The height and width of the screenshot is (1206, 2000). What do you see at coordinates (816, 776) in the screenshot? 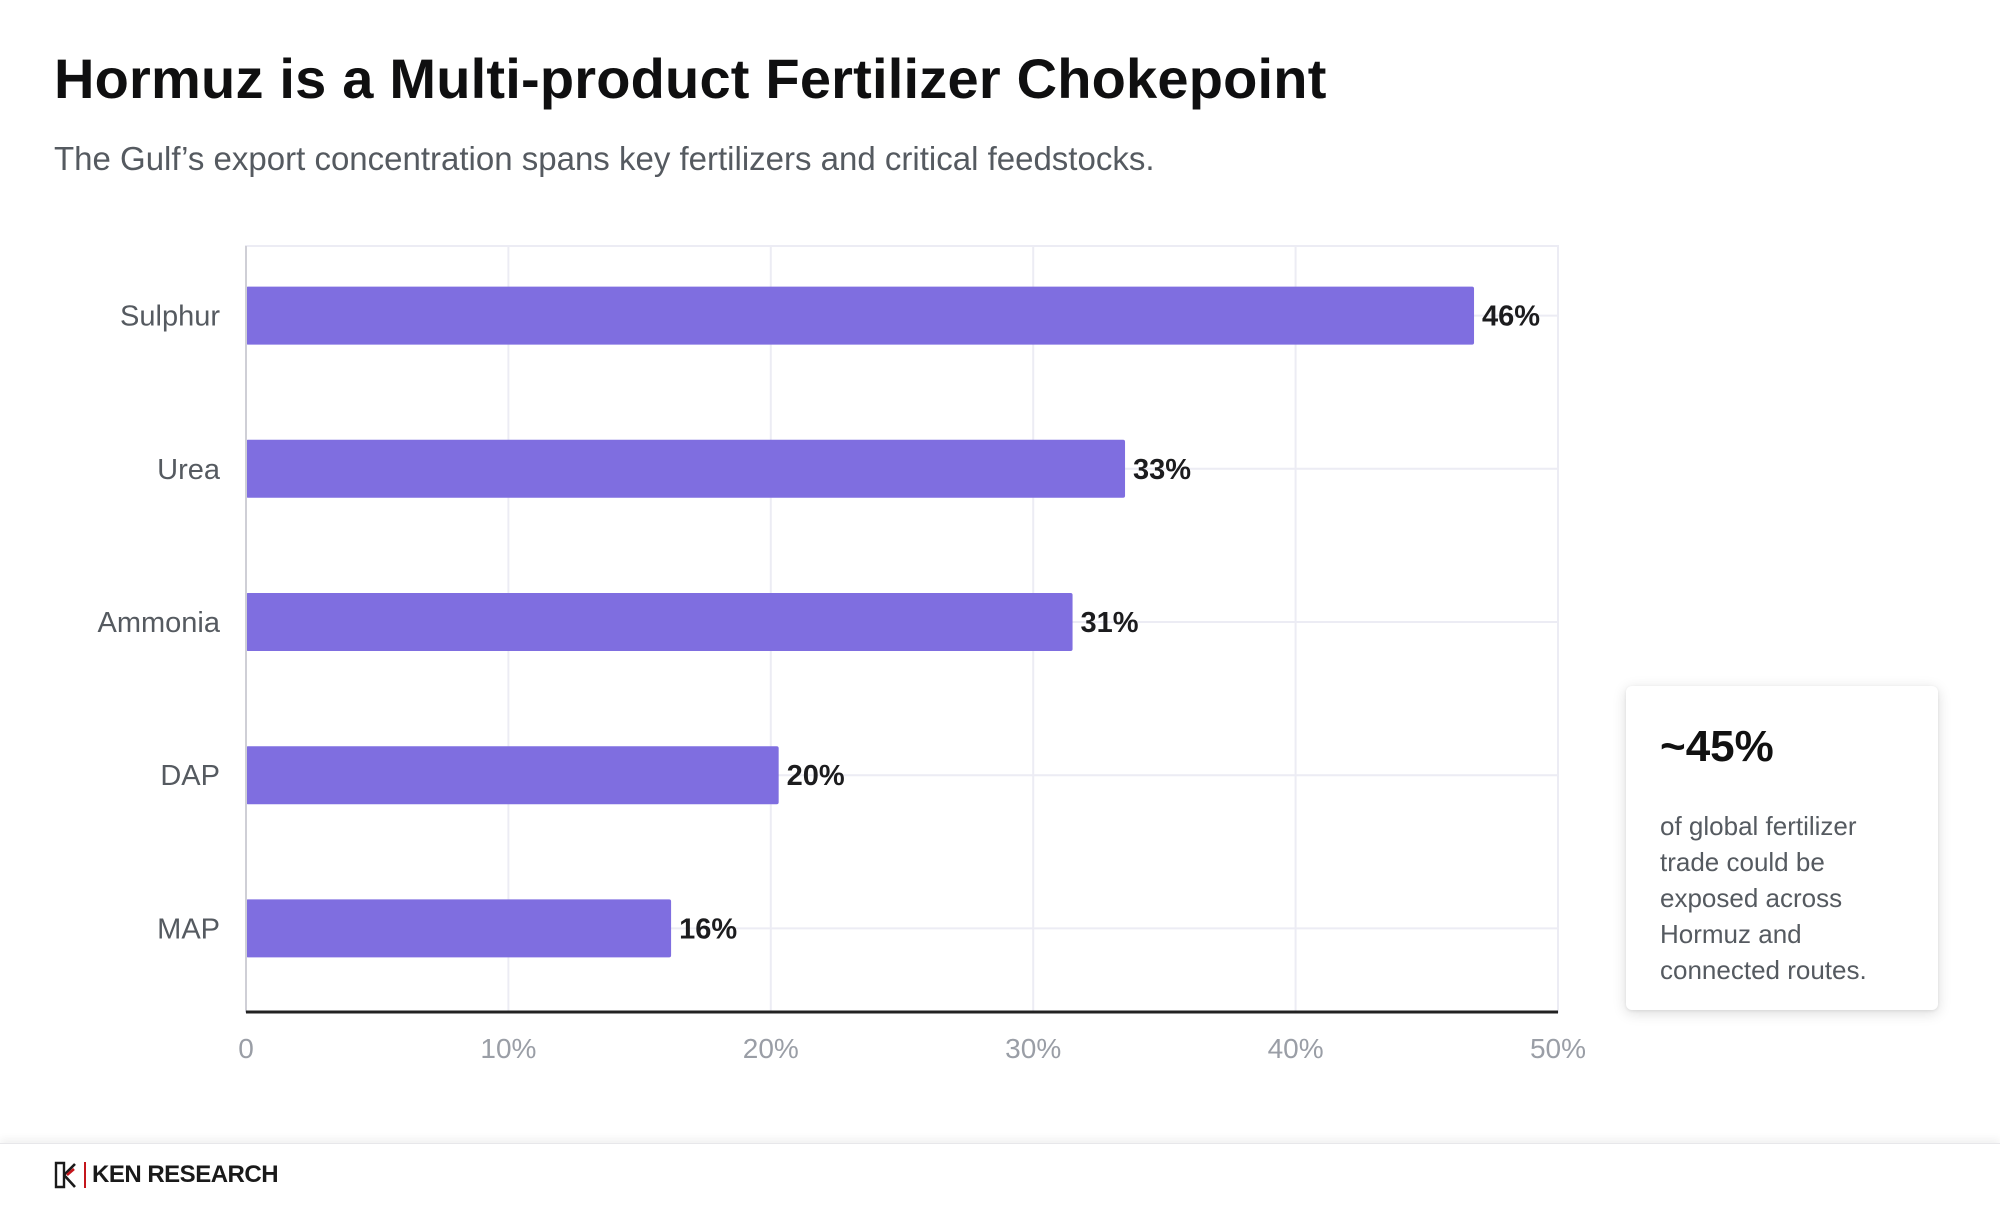
I see `value-label: 20%` at bounding box center [816, 776].